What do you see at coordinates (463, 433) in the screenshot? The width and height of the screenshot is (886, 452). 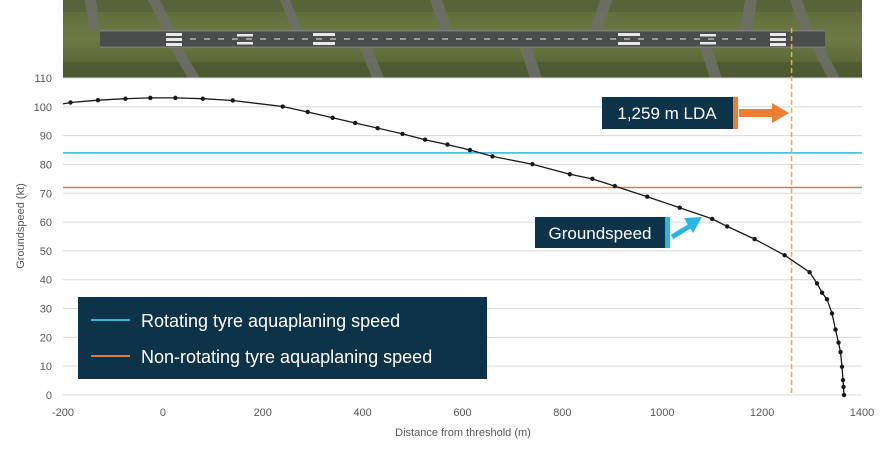 I see `x-axis-title: Distance from threshold (m)` at bounding box center [463, 433].